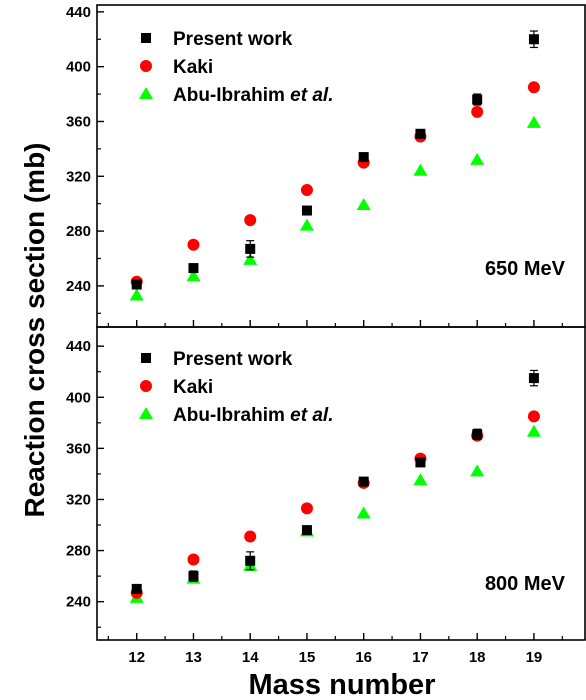  I want to click on x-tick-label: 15, so click(307, 657).